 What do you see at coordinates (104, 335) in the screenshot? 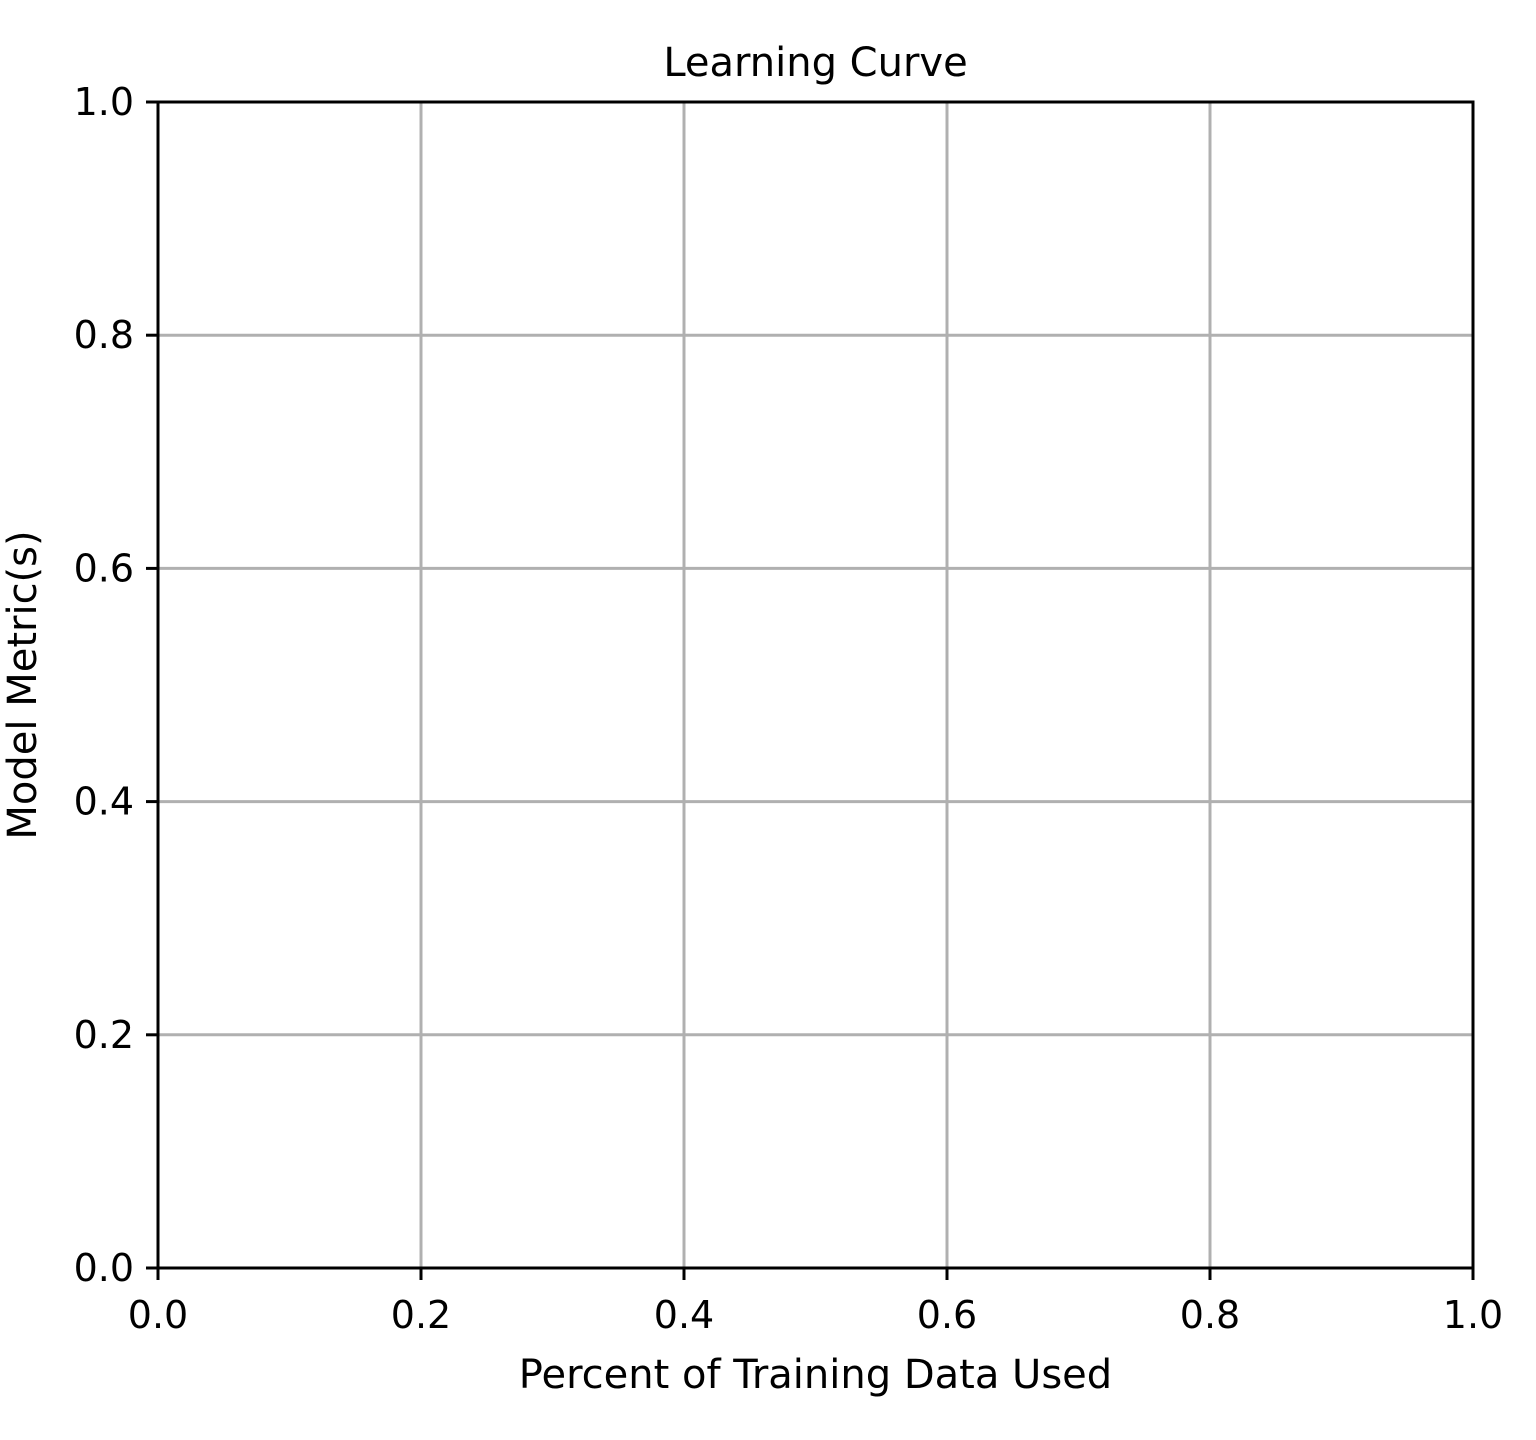
I see `y-tick-label: 0.8` at bounding box center [104, 335].